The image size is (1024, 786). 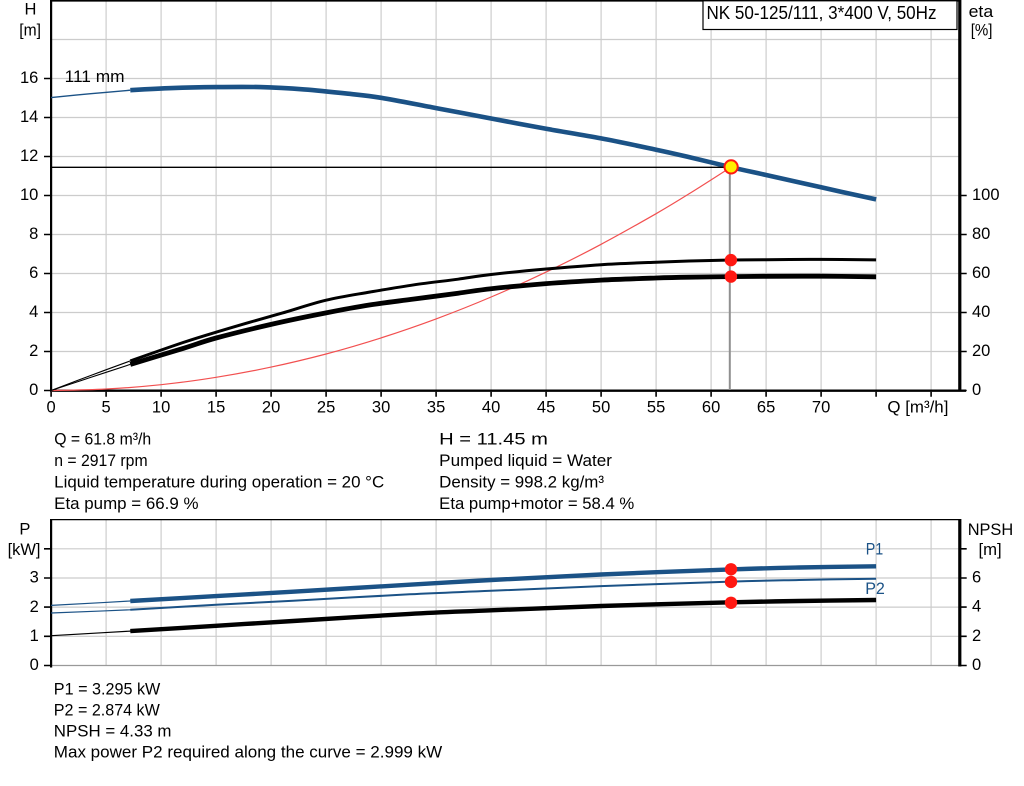 What do you see at coordinates (381, 408) in the screenshot?
I see `svg-text: 30` at bounding box center [381, 408].